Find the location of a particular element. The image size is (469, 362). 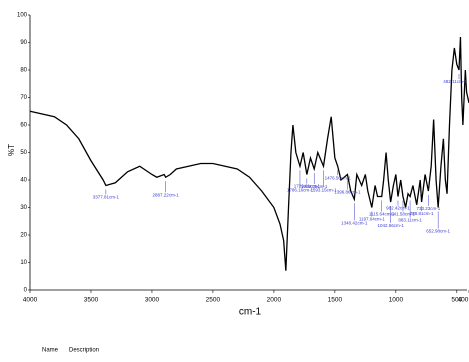

peak-label: 3377.81cm-1 is located at coordinates (106, 197).